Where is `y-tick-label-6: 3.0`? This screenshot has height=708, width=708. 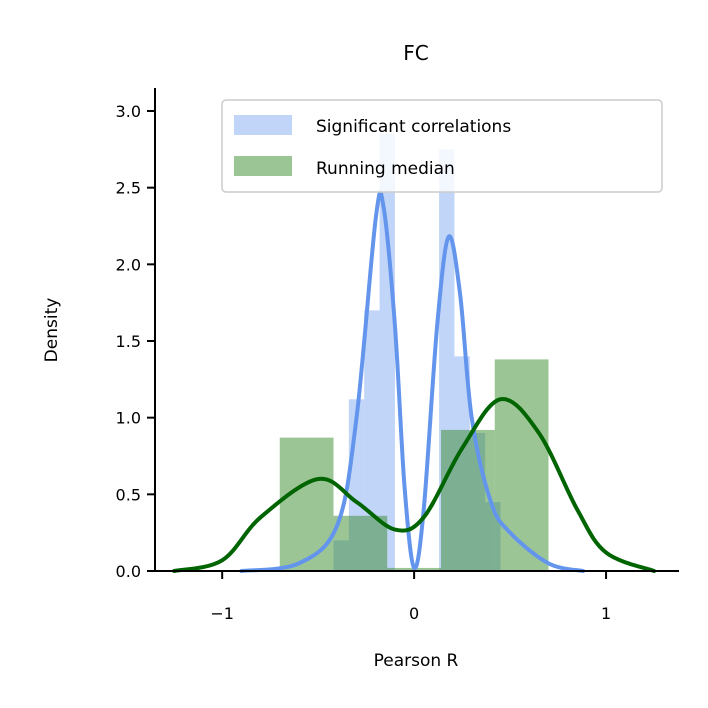 y-tick-label-6: 3.0 is located at coordinates (128, 111).